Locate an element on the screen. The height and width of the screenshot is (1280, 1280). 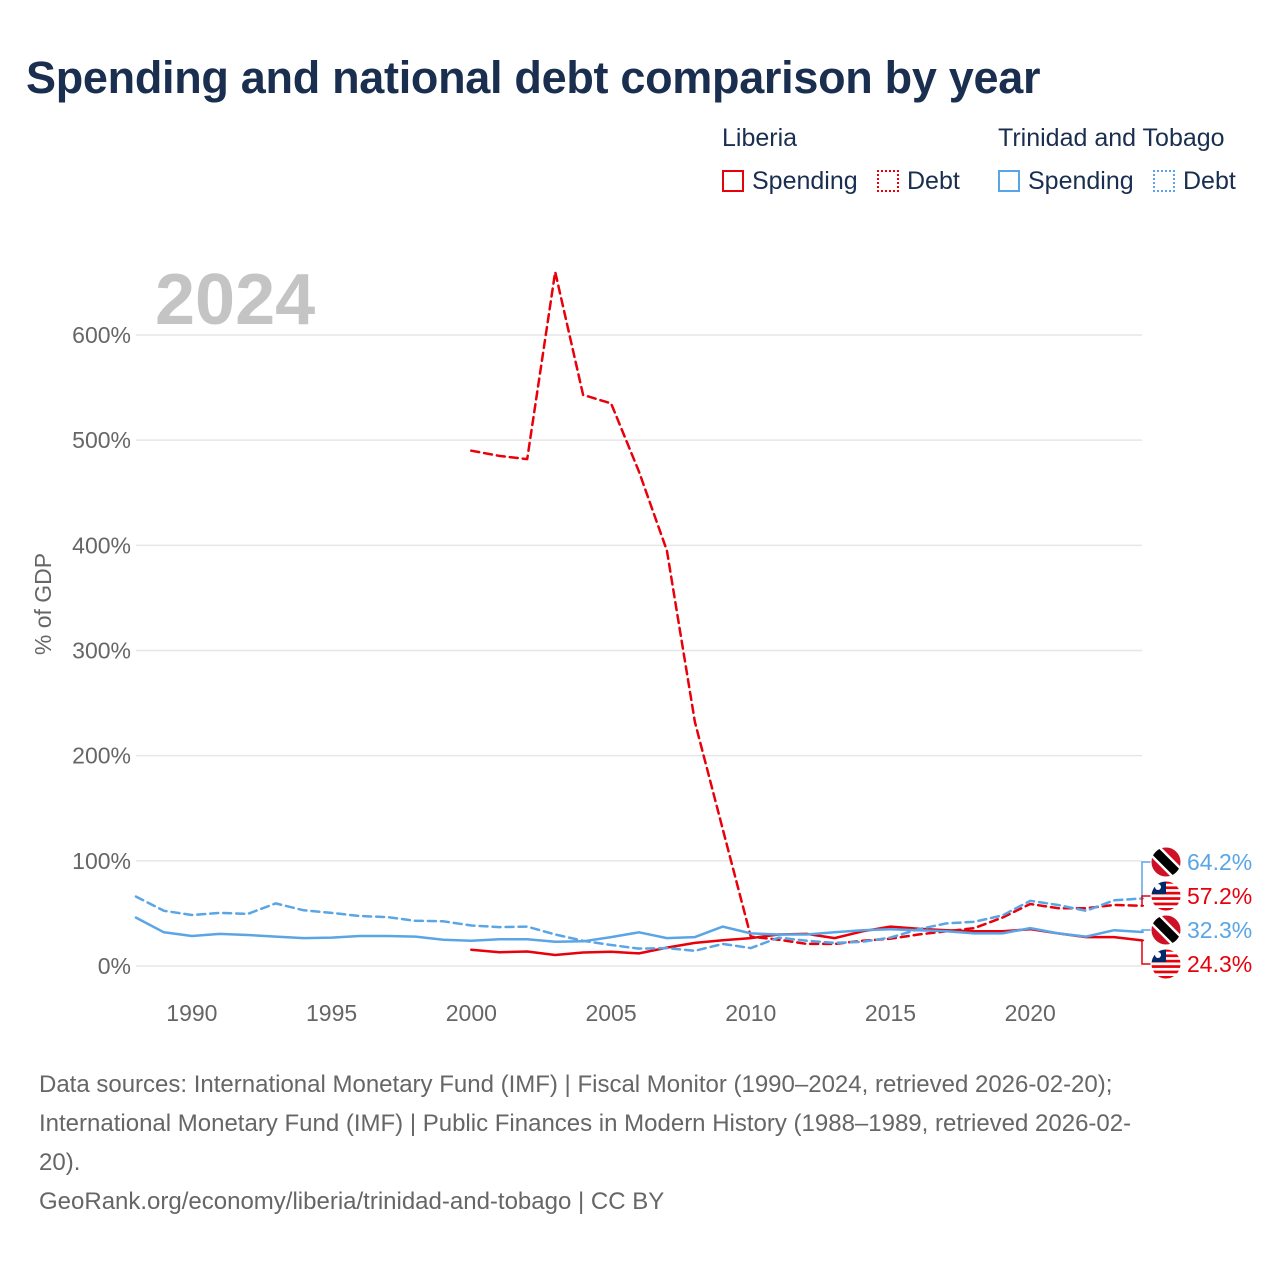
x-tick-label: 2005 is located at coordinates (610, 1013).